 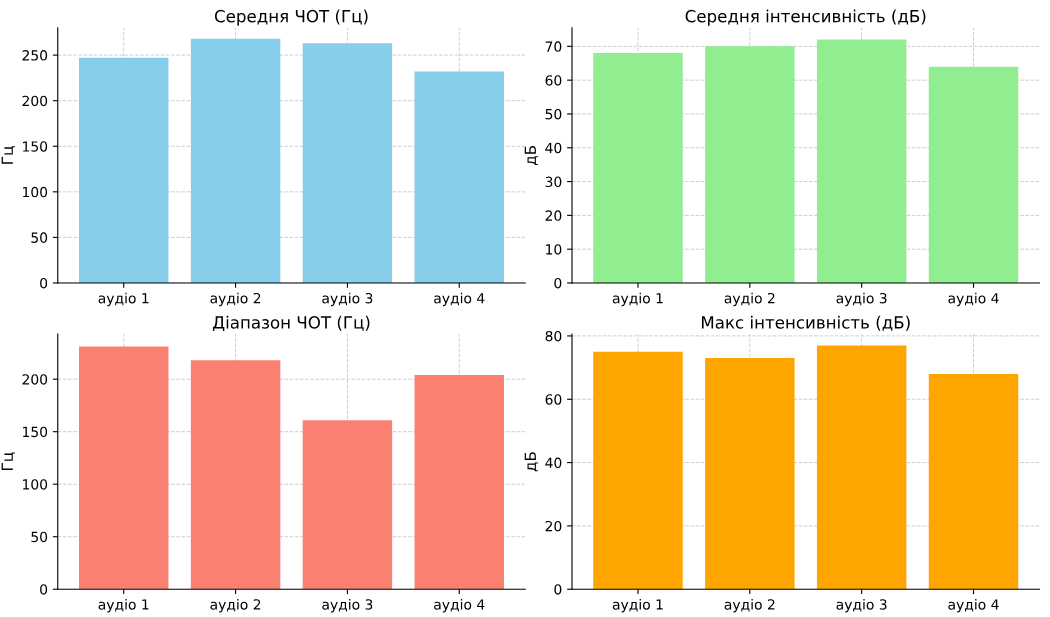 I want to click on y-tick-label: 80, so click(x=553, y=336).